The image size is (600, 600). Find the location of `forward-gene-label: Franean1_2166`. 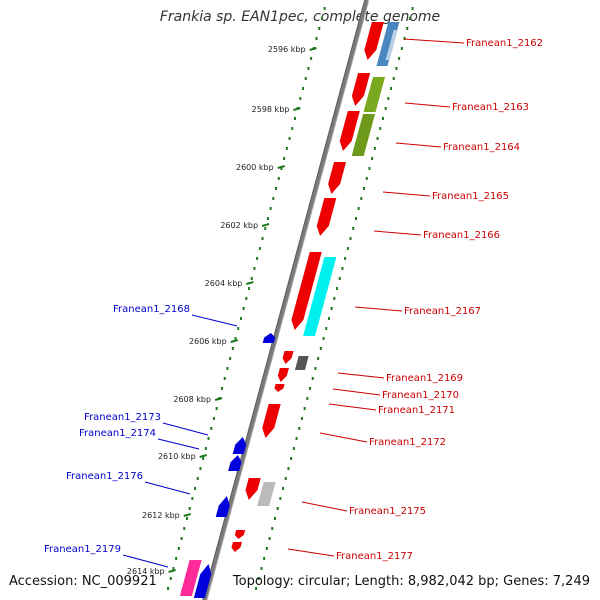

forward-gene-label: Franean1_2166 is located at coordinates (461, 235).